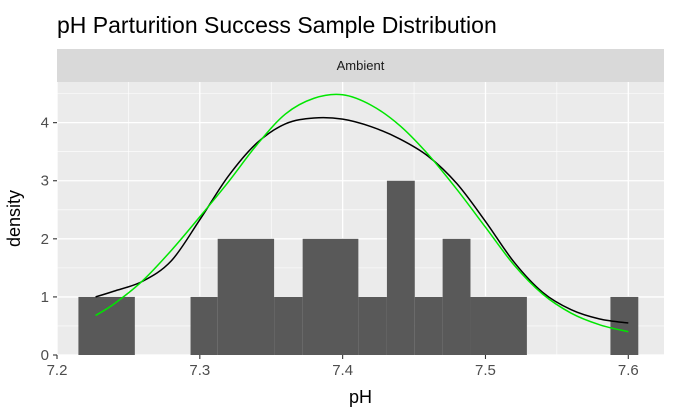  Describe the element at coordinates (360, 397) in the screenshot. I see `x-axis-title: pH` at that location.